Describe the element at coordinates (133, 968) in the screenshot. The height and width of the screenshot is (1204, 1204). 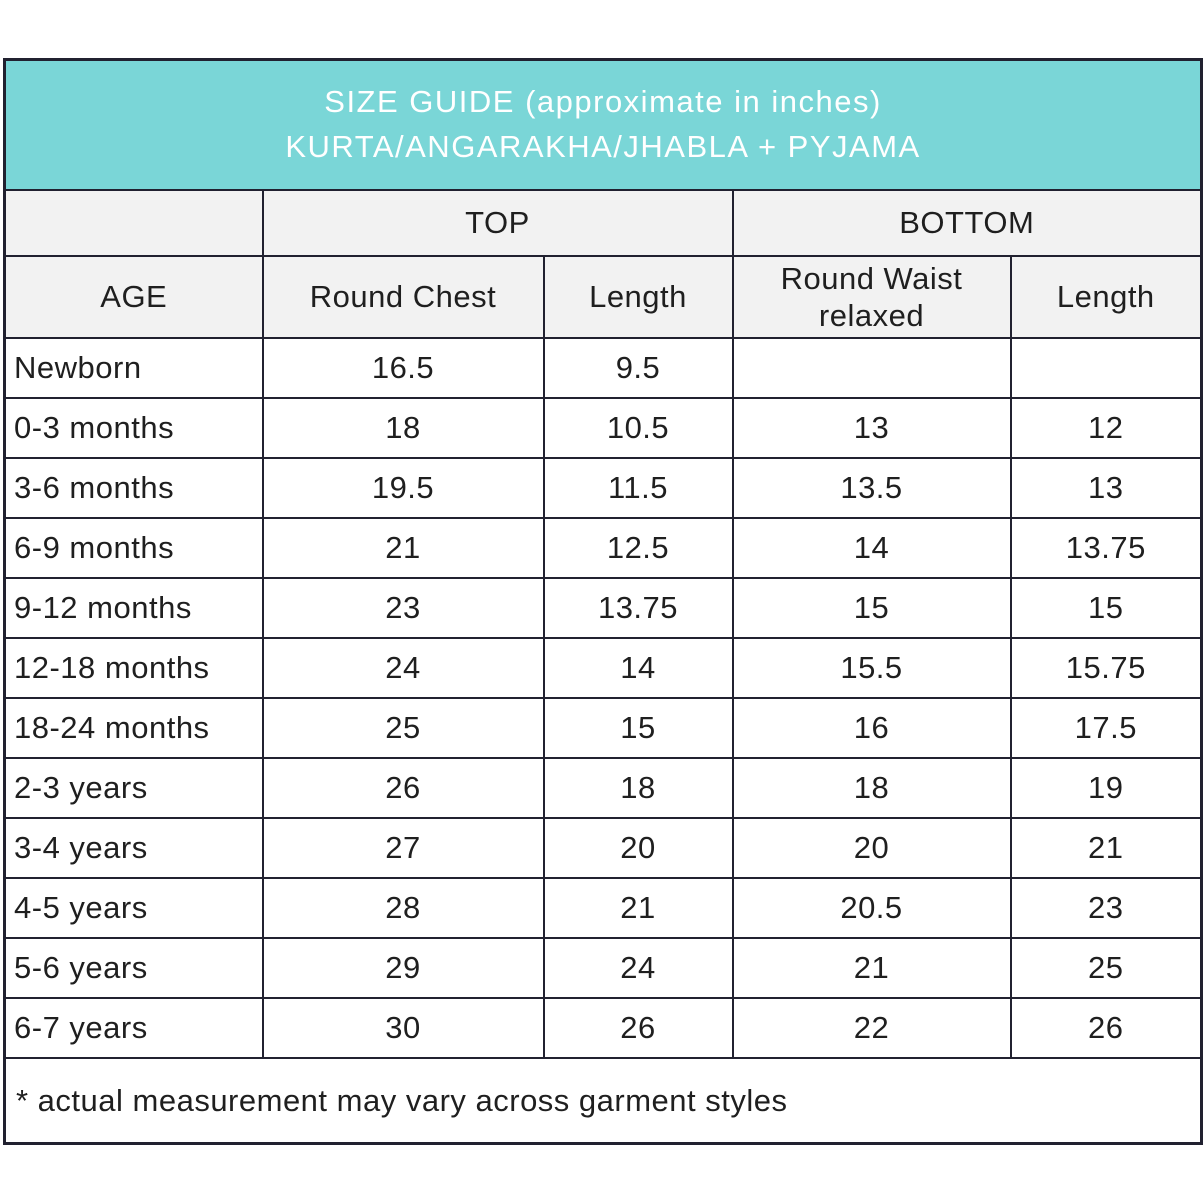
I see `age-cell: 5-6 years` at that location.